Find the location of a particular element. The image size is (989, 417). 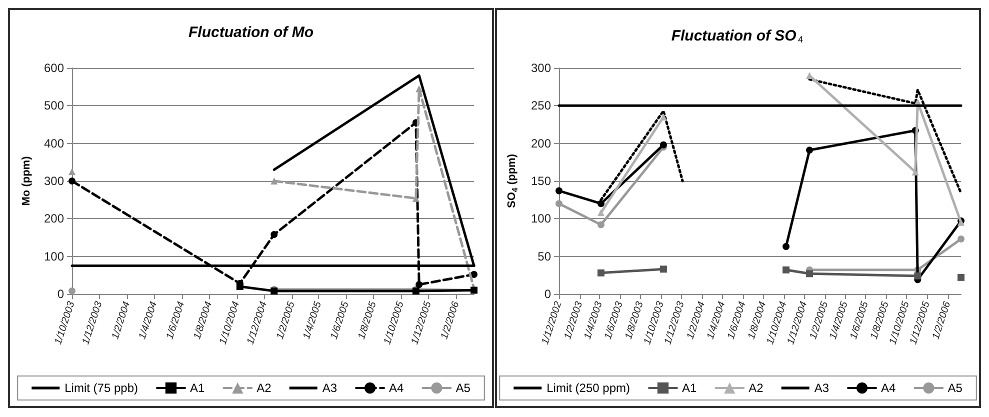

legend-label: Limit (75 ppb) is located at coordinates (101, 388).